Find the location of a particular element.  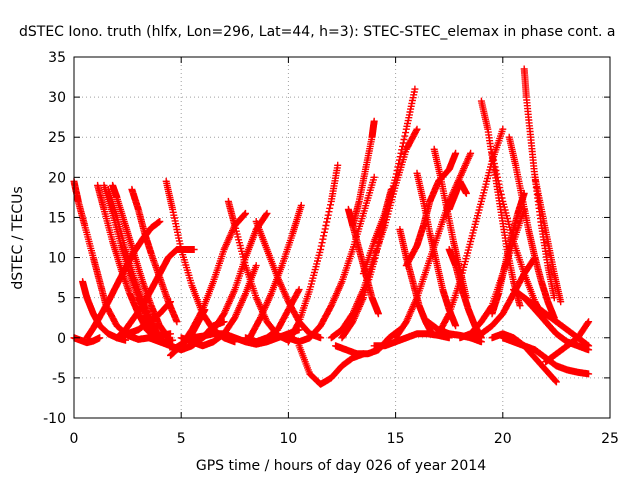

y-tick-label: -10 is located at coordinates (54, 419).